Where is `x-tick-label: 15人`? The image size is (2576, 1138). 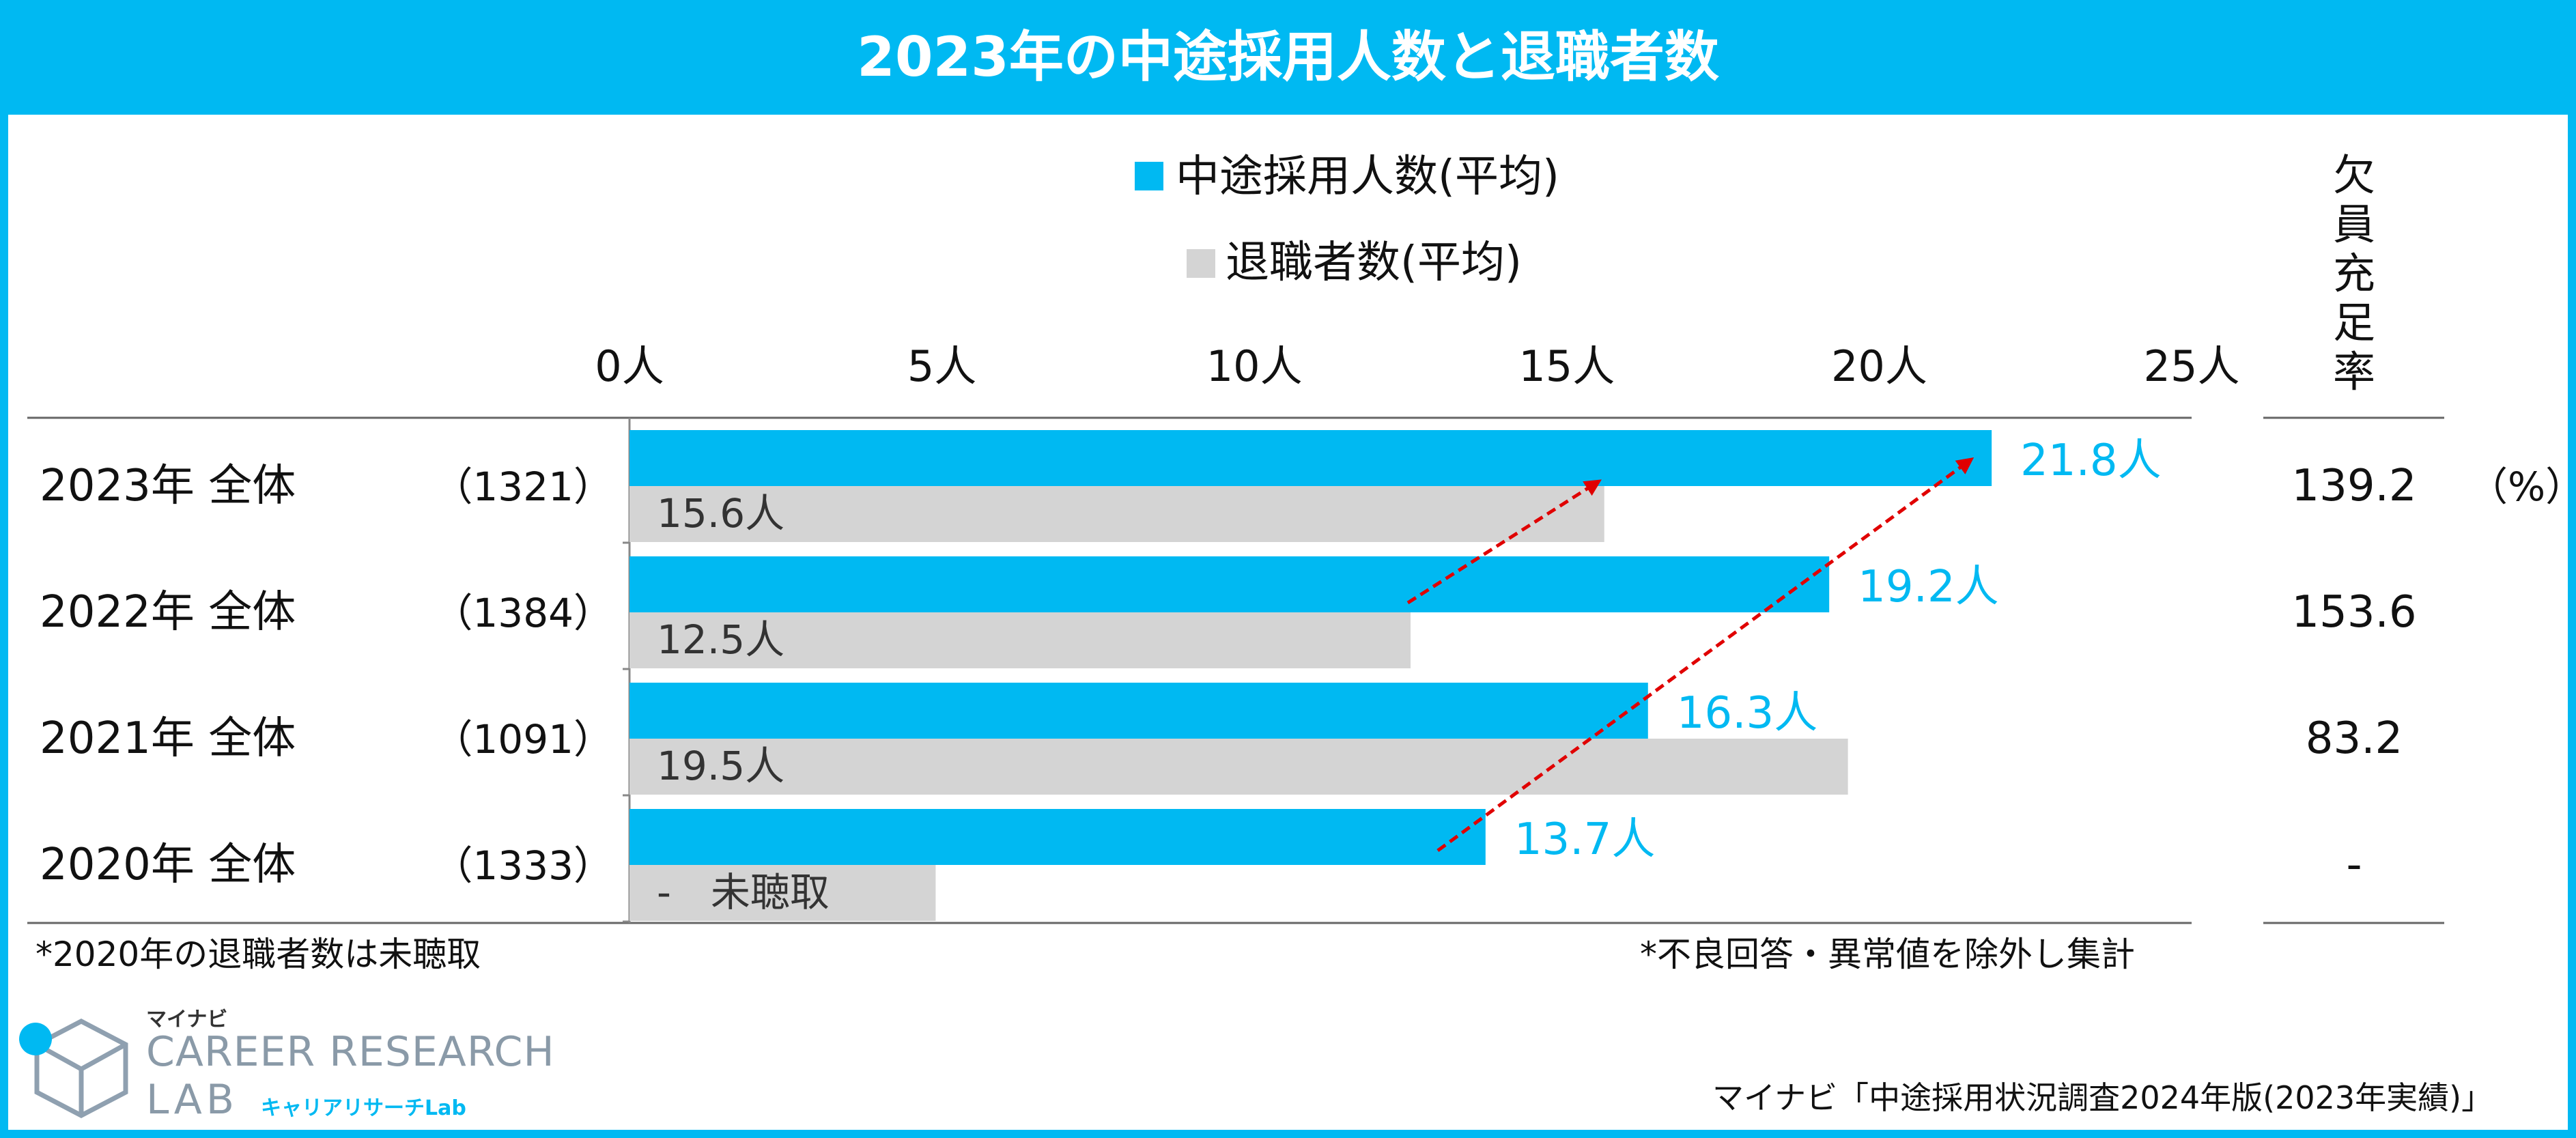
x-tick-label: 15人 is located at coordinates (1566, 366).